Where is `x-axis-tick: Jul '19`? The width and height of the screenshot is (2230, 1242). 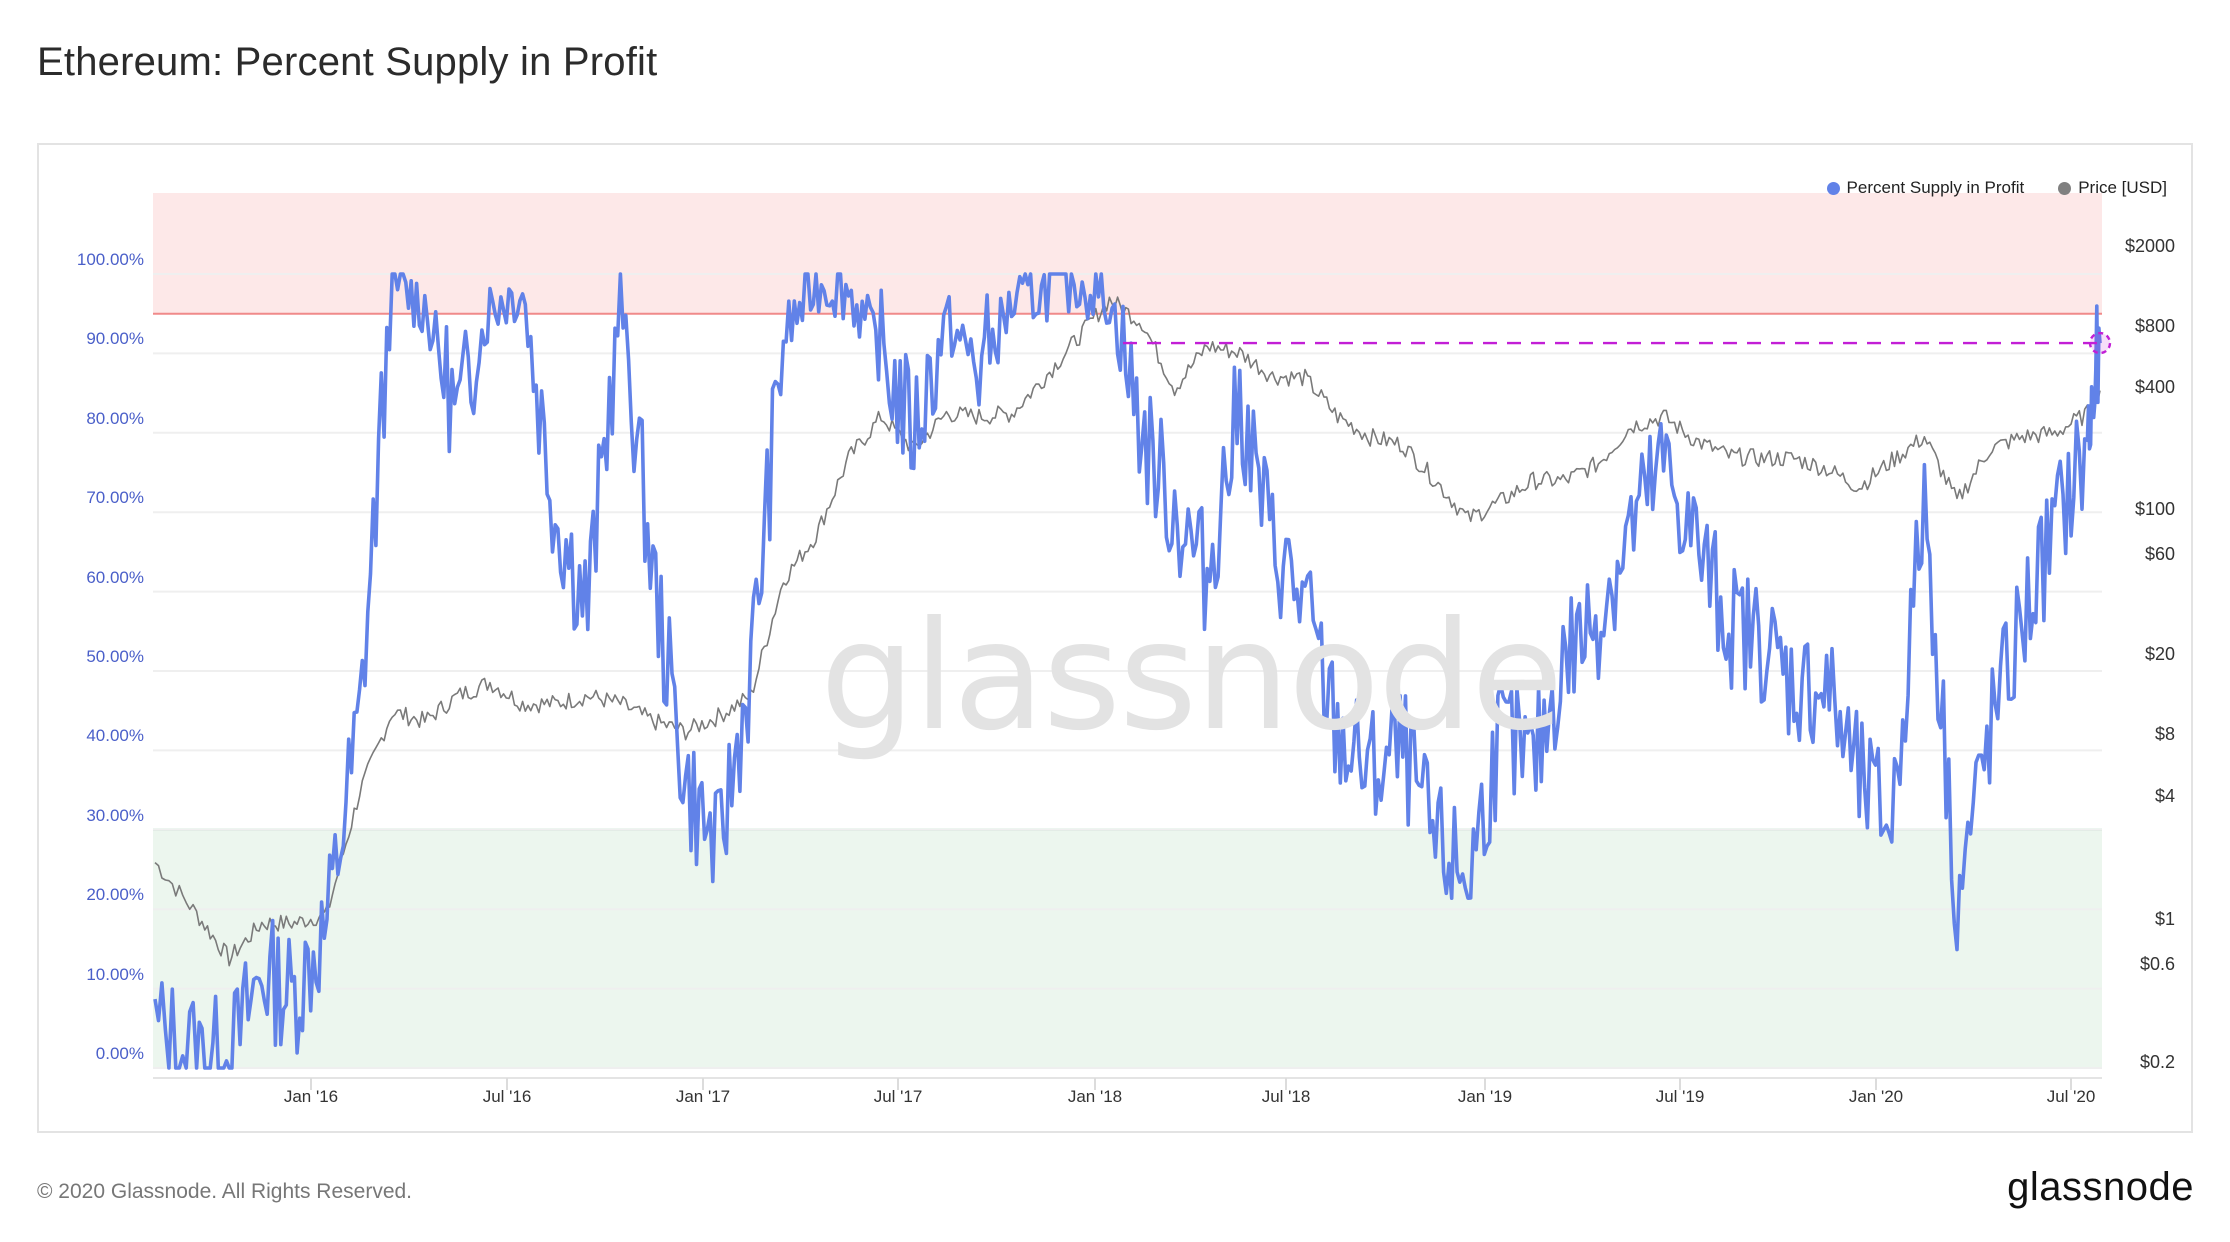
x-axis-tick: Jul '19 is located at coordinates (1680, 1096).